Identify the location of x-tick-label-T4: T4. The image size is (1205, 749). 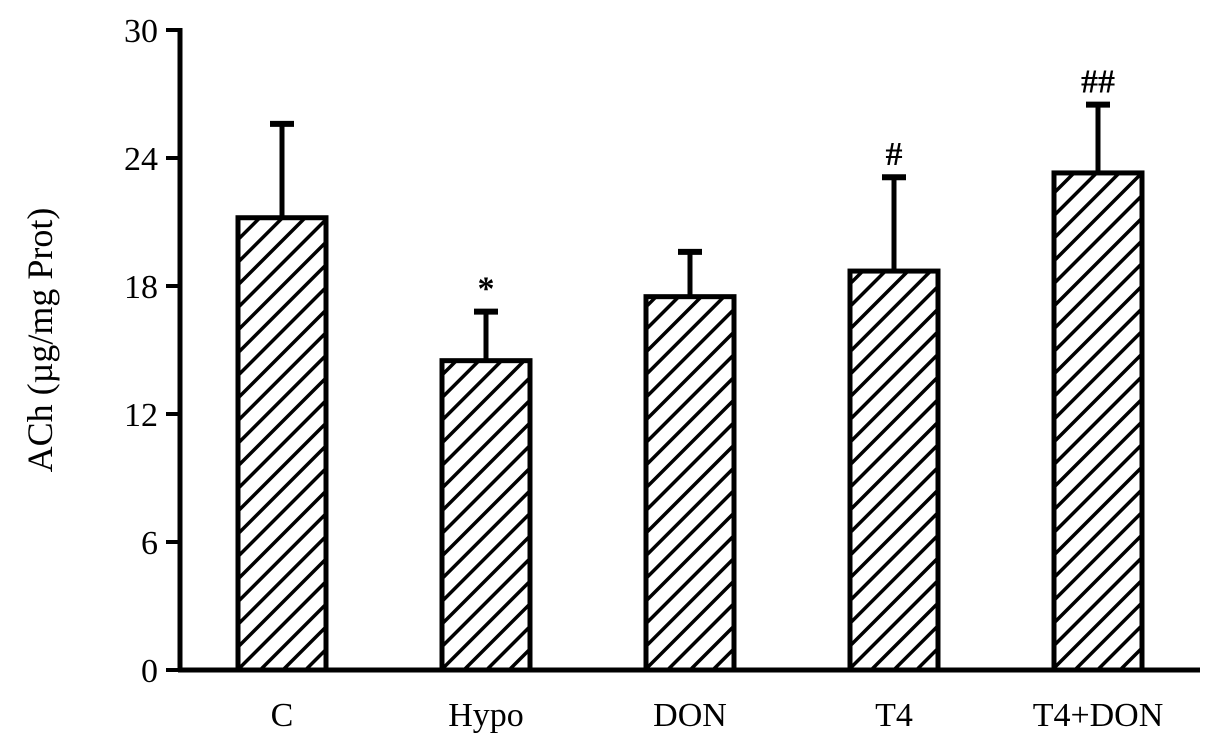
(894, 715).